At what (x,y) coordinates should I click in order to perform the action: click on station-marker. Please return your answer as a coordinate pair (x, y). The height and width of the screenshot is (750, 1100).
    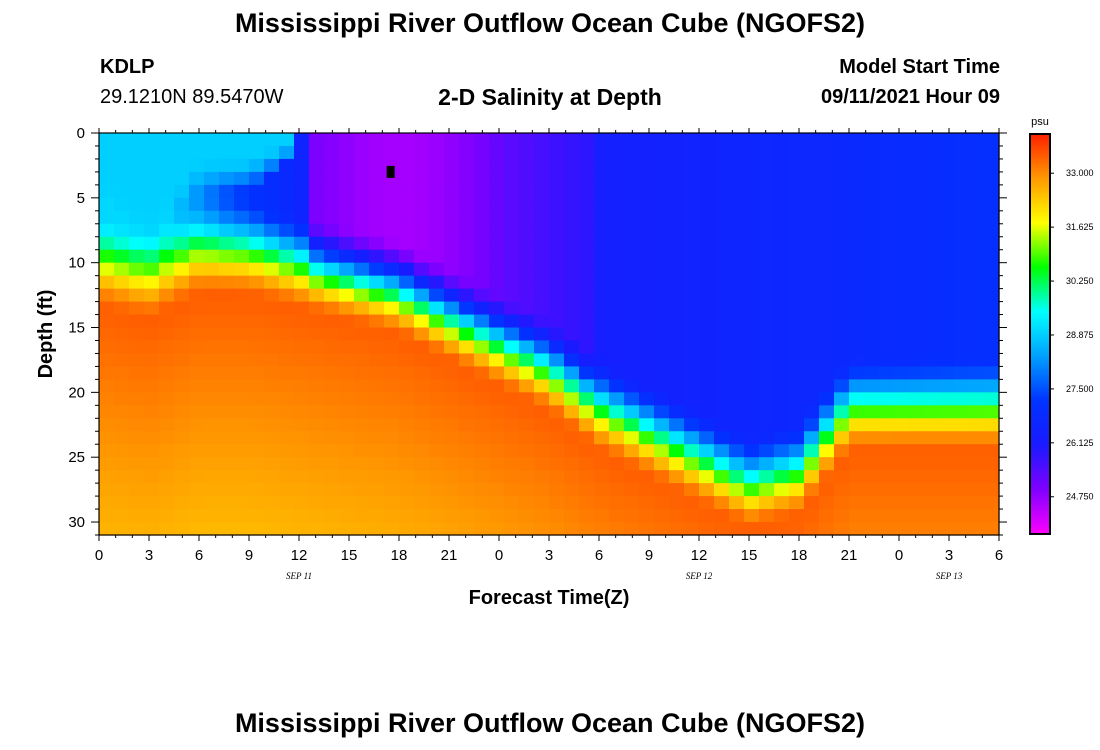
    Looking at the image, I should click on (390, 171).